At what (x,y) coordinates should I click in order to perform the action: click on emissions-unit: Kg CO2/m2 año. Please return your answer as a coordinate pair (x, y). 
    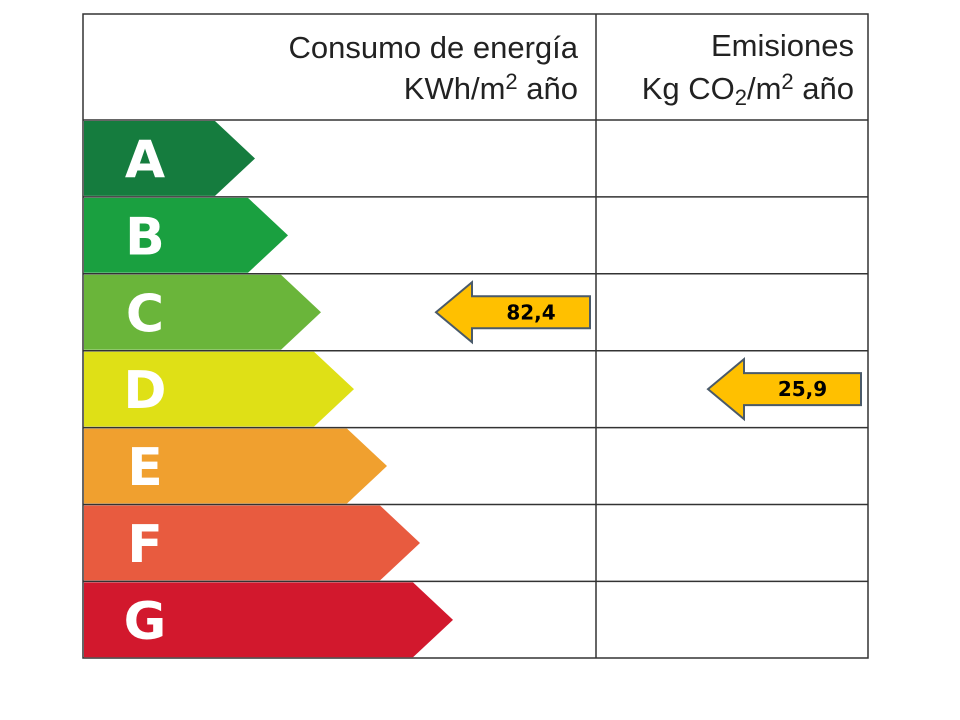
    Looking at the image, I should click on (748, 89).